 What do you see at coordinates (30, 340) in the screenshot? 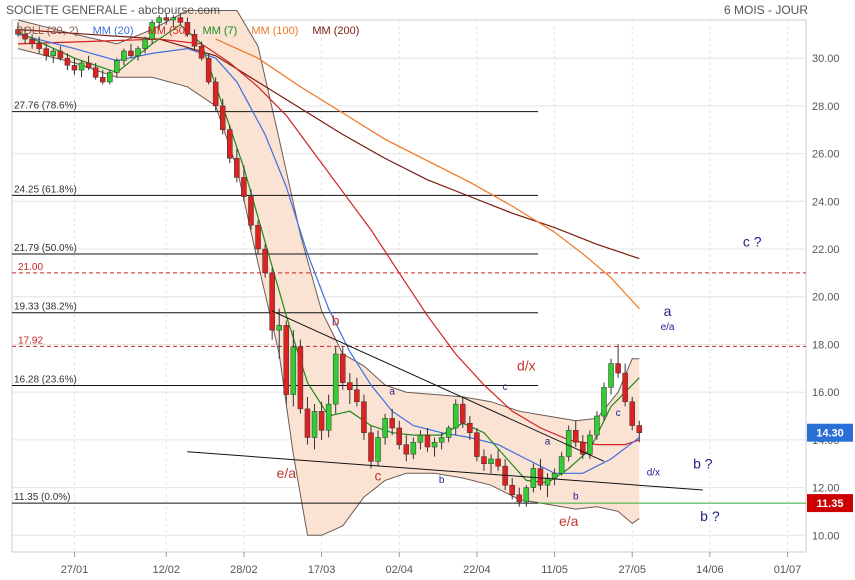
I see `dashed-level-label: 17.92` at bounding box center [30, 340].